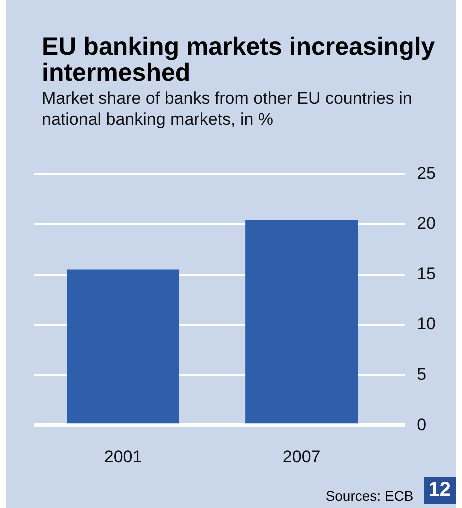  Describe the element at coordinates (228, 109) in the screenshot. I see `chart-subtitle: Market share of banks from other EU countries in national banking markets, in %` at that location.